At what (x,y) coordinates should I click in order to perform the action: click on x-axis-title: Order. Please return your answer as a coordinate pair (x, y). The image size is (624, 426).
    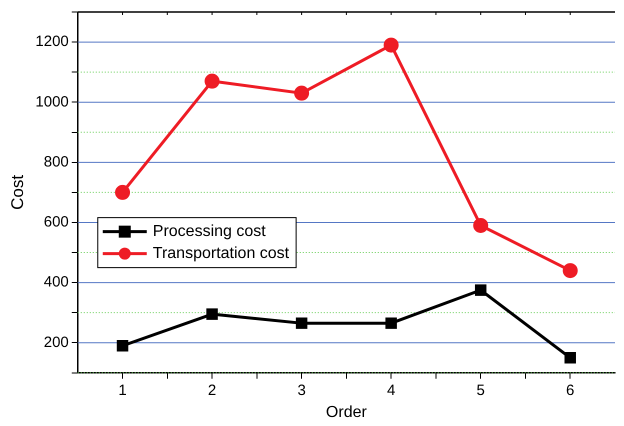
    Looking at the image, I should click on (347, 412).